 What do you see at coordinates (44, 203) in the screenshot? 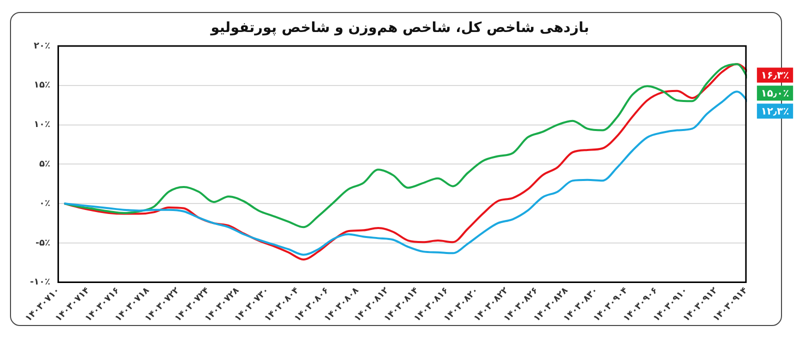
I see `y-tick-label: ۰٪` at bounding box center [44, 203].